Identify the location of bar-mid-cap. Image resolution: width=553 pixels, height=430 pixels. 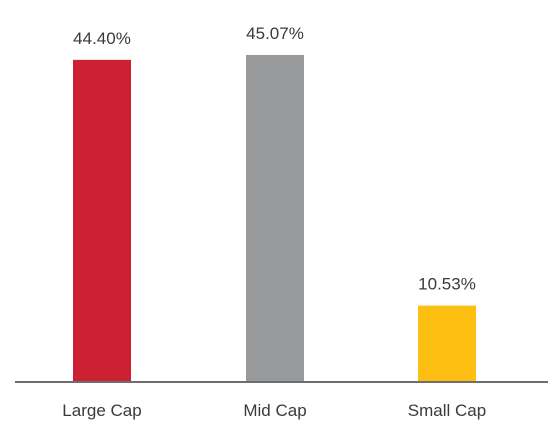
(275, 218).